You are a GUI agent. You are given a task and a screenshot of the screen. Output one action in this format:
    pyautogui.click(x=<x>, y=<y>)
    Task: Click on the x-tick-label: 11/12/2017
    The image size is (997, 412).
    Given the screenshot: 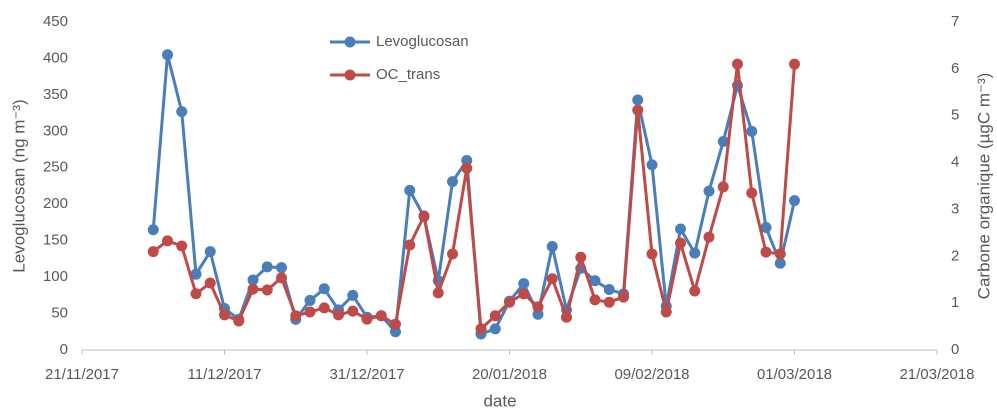 What is the action you would take?
    pyautogui.click(x=225, y=374)
    